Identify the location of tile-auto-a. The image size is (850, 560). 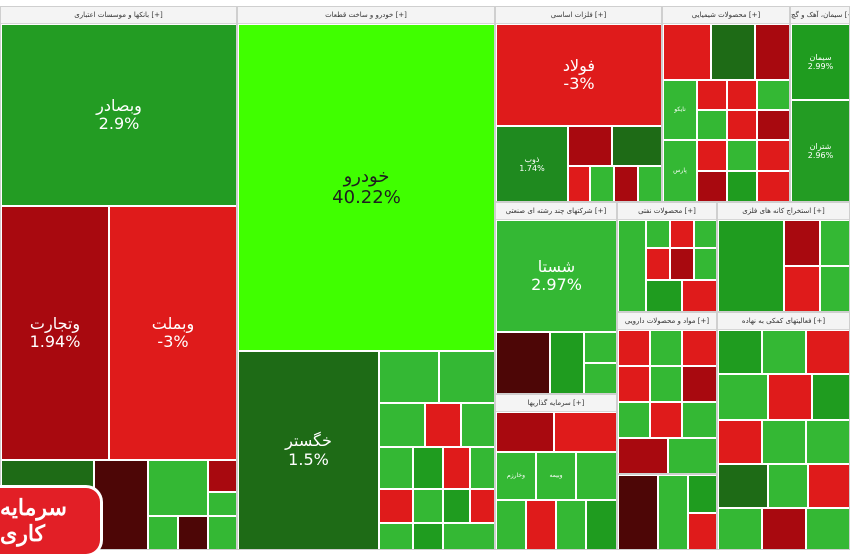
(409, 377).